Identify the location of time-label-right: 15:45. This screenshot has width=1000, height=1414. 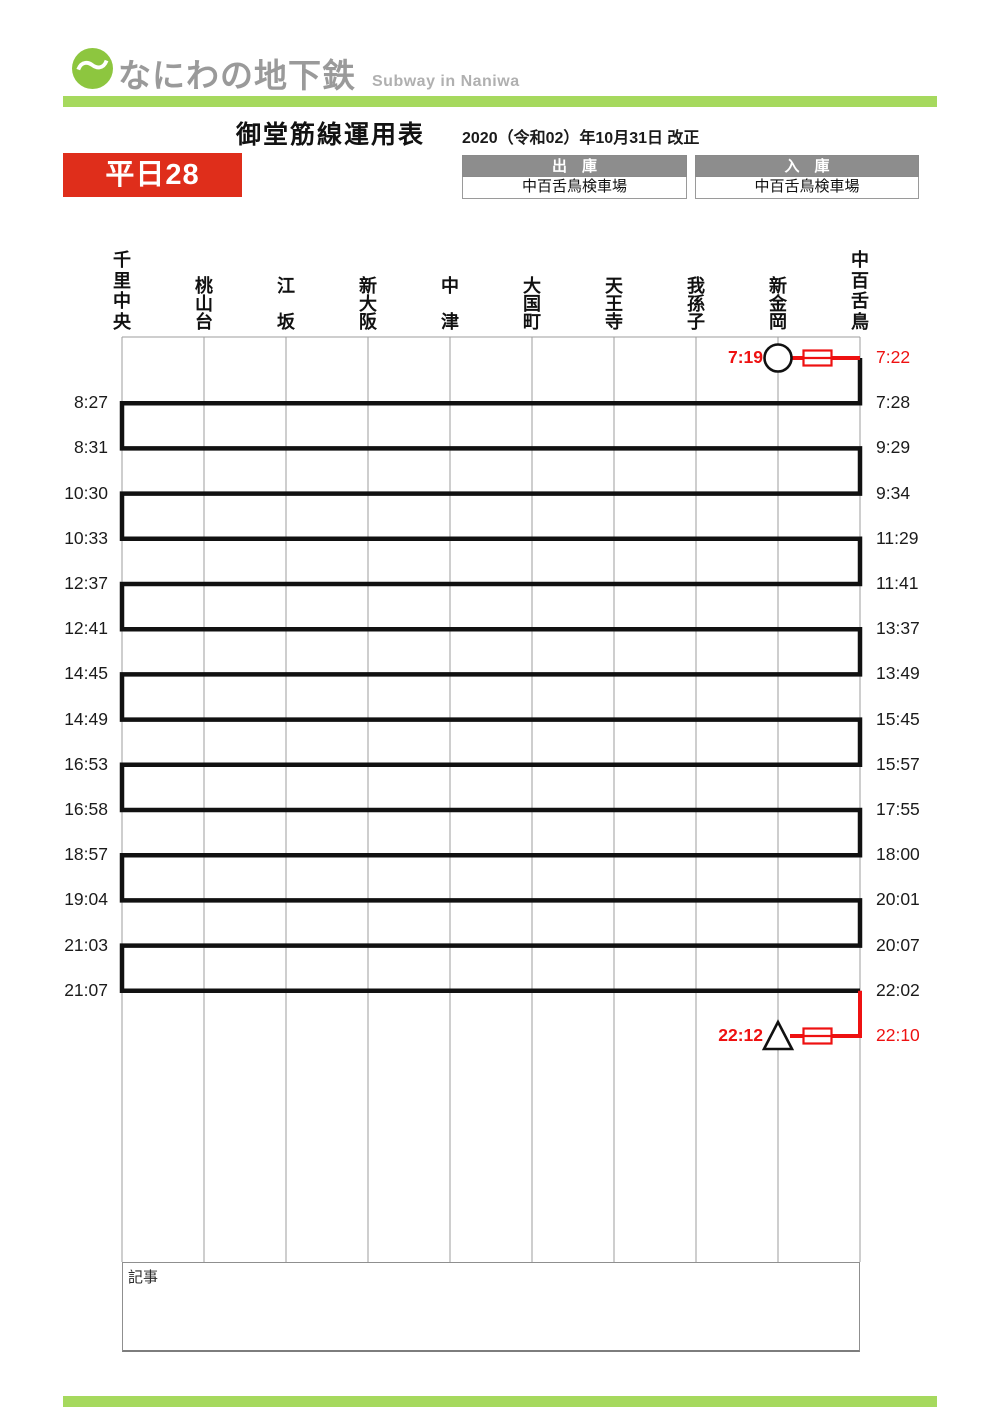
(898, 718).